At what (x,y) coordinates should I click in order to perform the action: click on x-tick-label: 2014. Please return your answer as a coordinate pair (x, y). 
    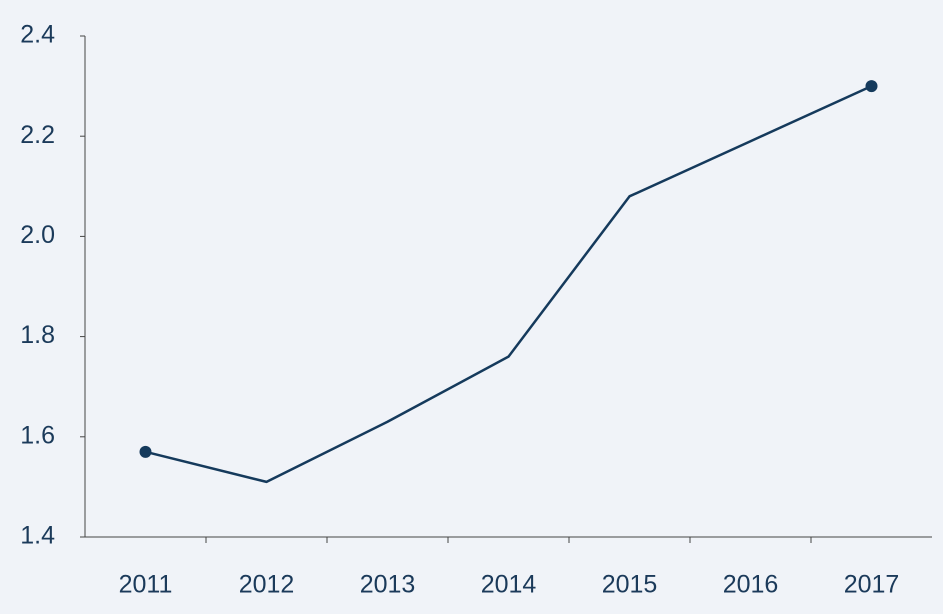
    Looking at the image, I should click on (509, 585).